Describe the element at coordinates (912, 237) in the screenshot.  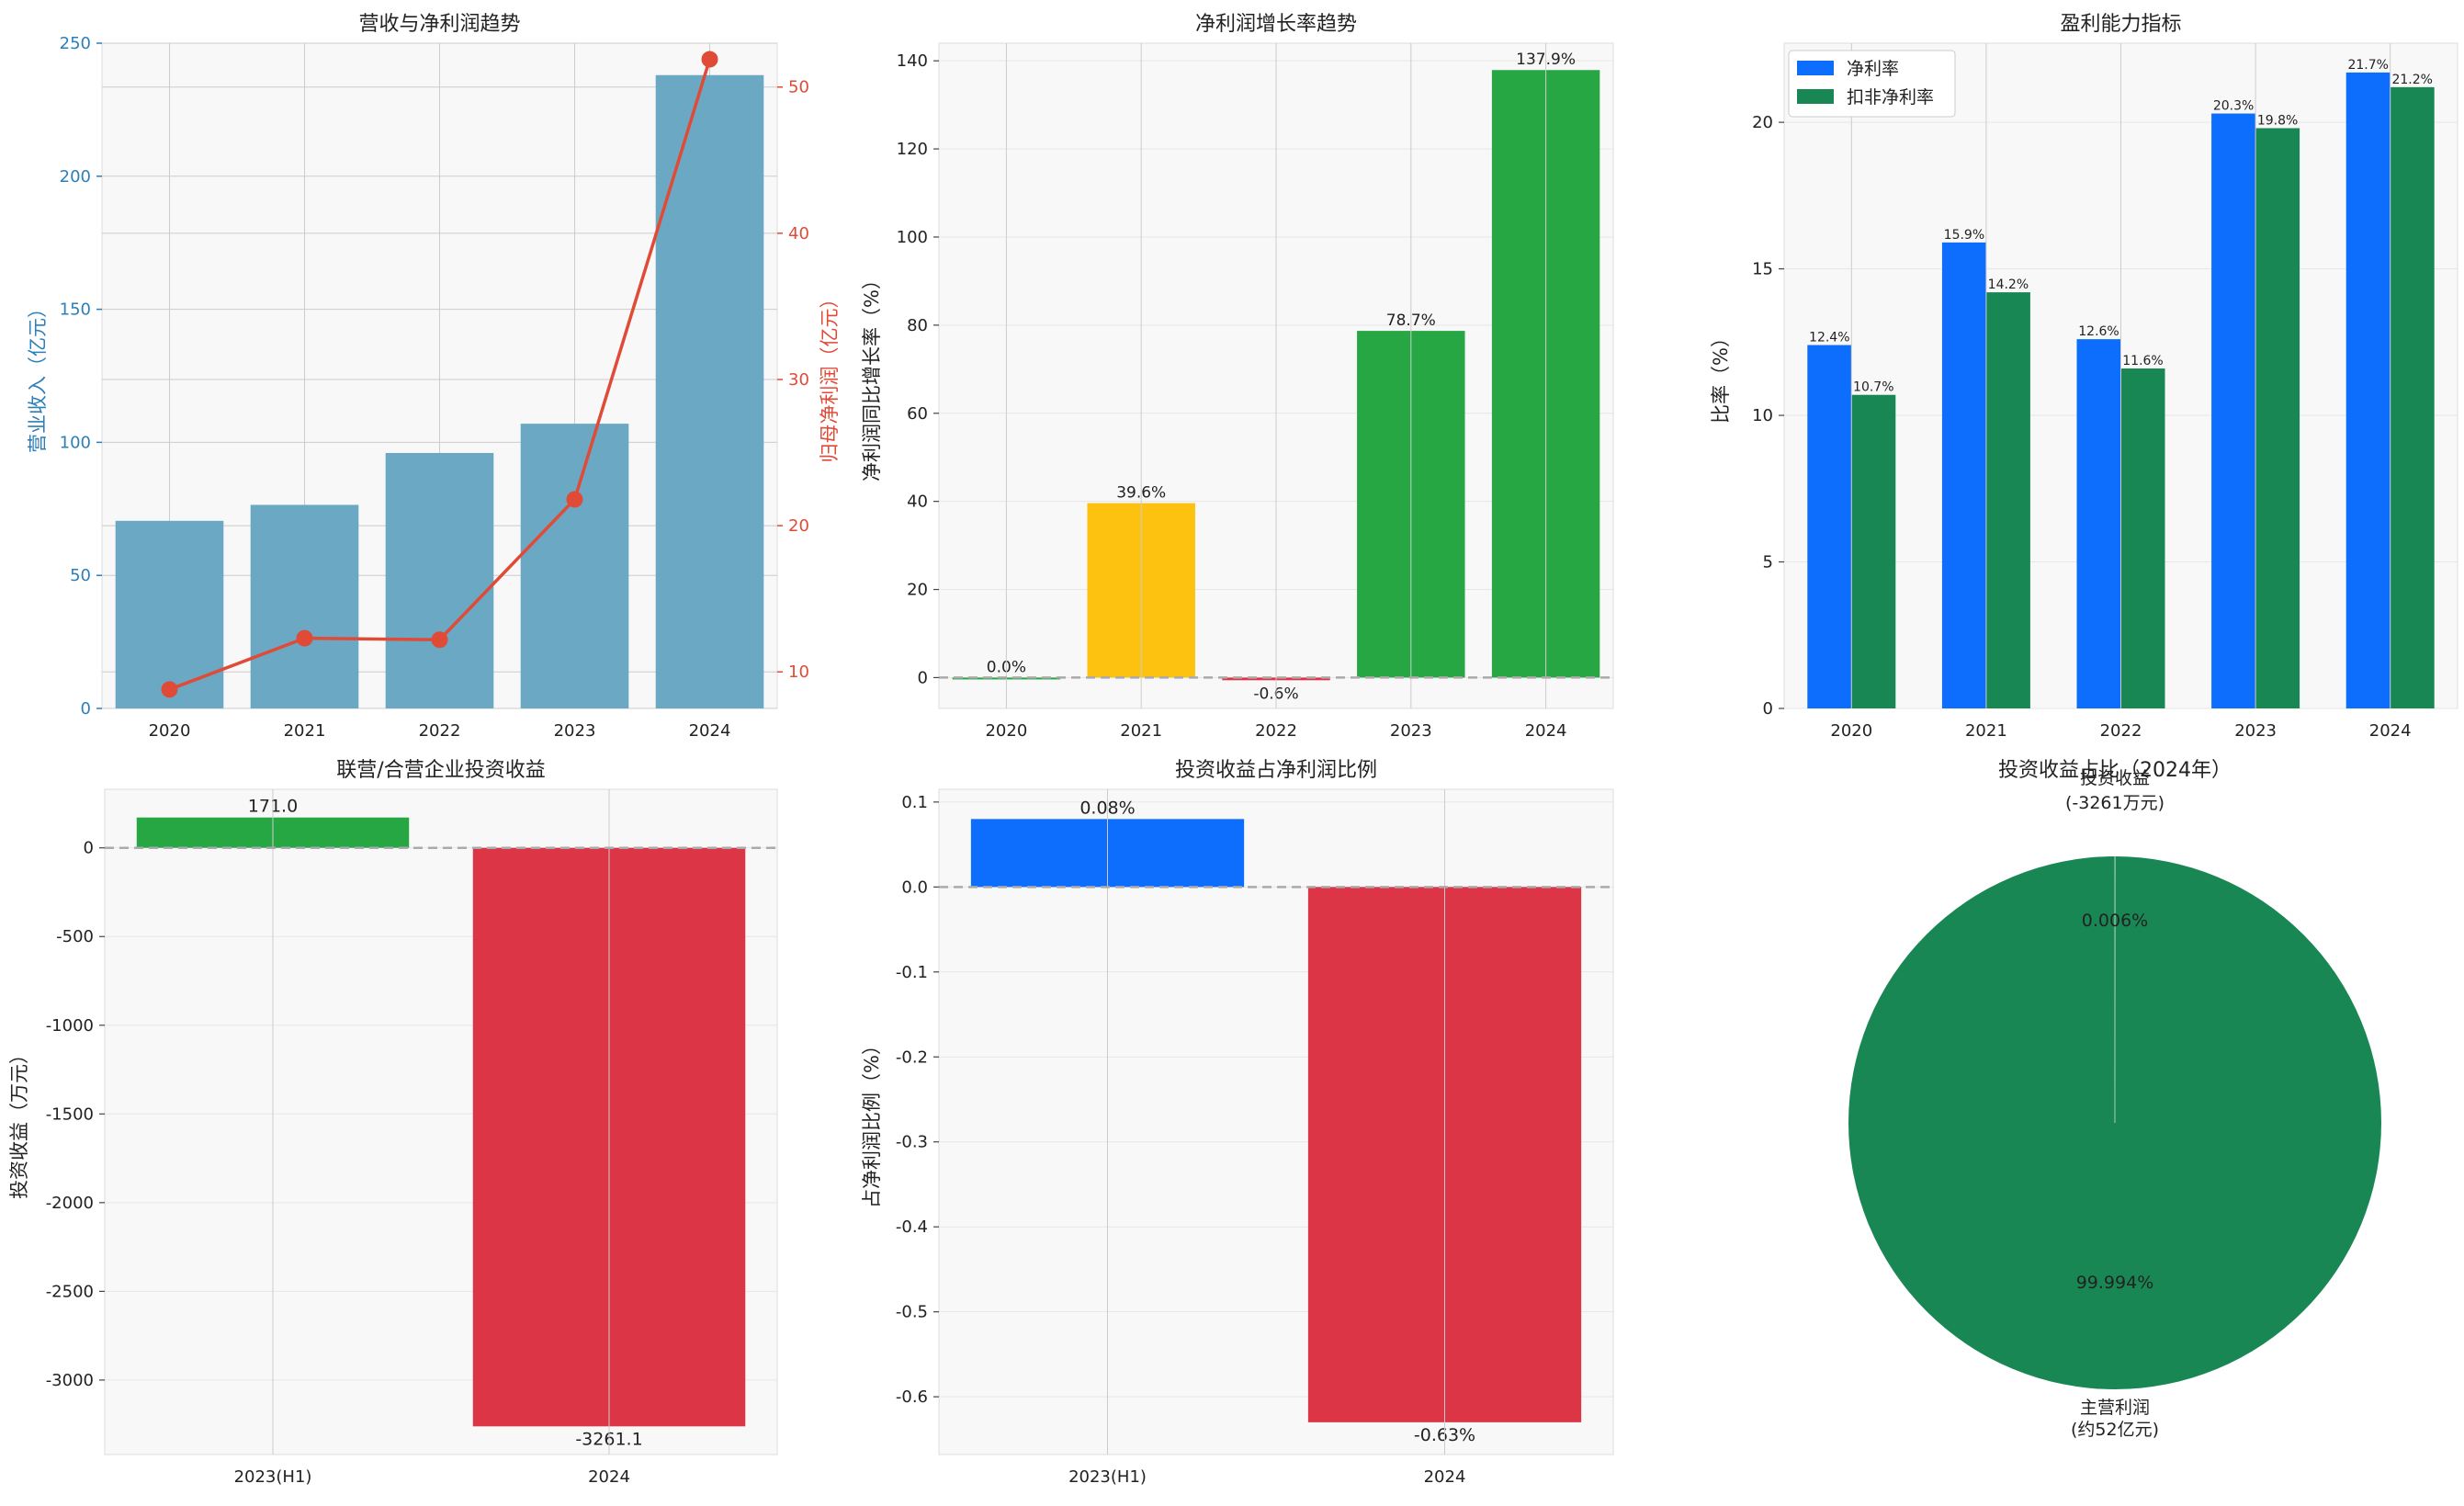
I see `y-tick-label: 100` at that location.